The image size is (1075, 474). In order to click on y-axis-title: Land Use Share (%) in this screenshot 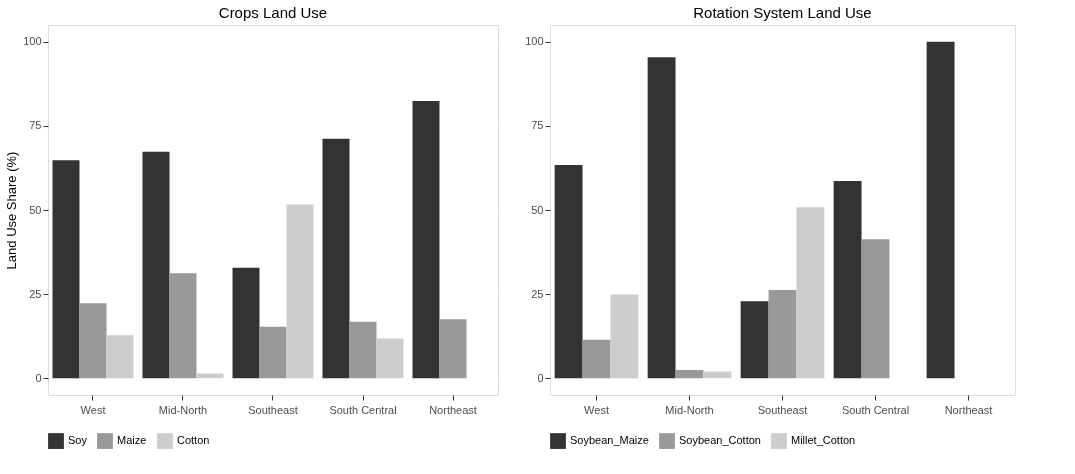, I will do `click(12, 210)`.